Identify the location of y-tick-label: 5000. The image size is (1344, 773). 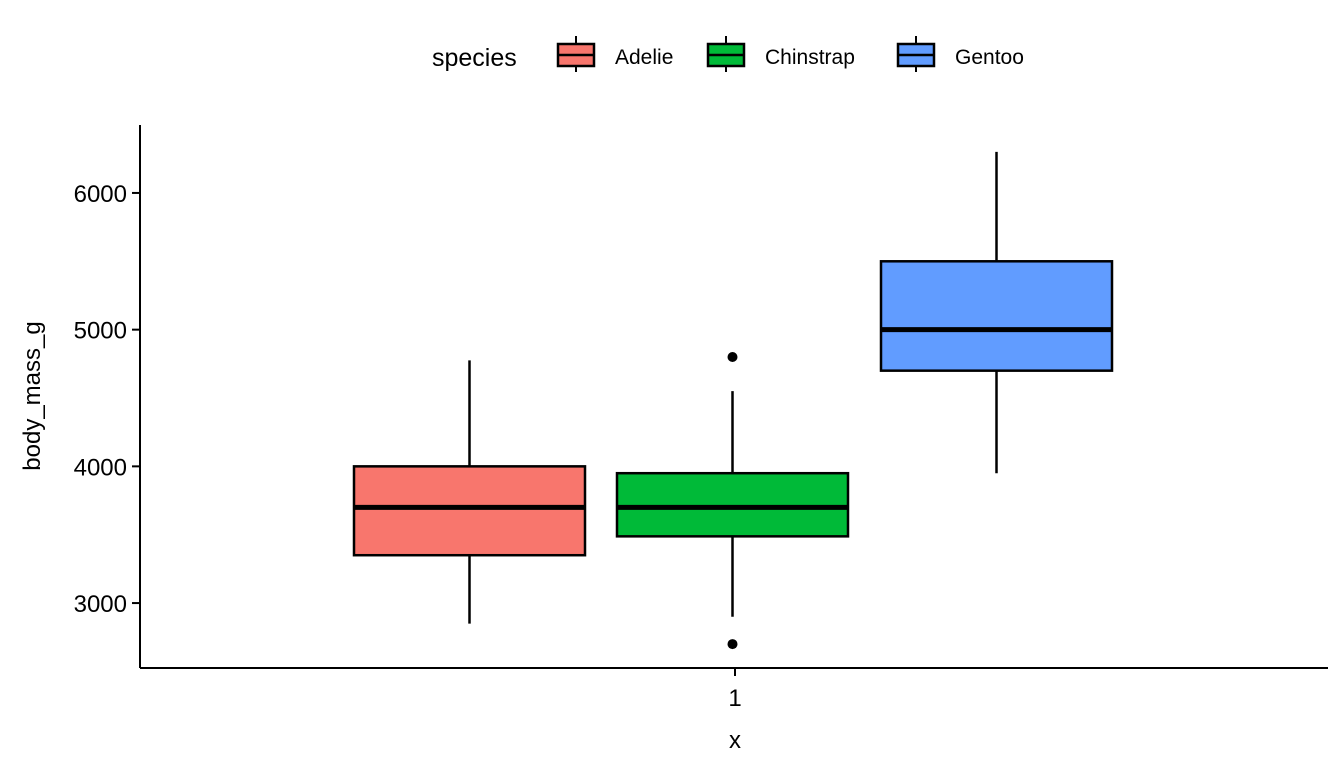
(100, 331).